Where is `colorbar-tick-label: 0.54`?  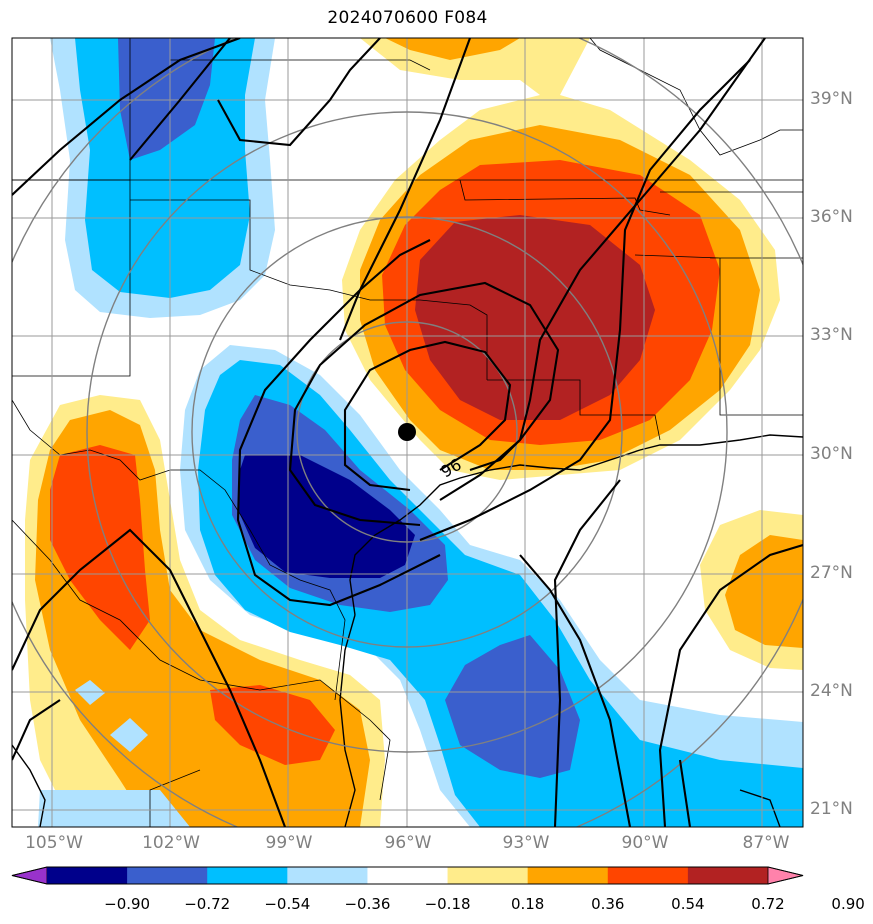
colorbar-tick-label: 0.54 is located at coordinates (688, 904).